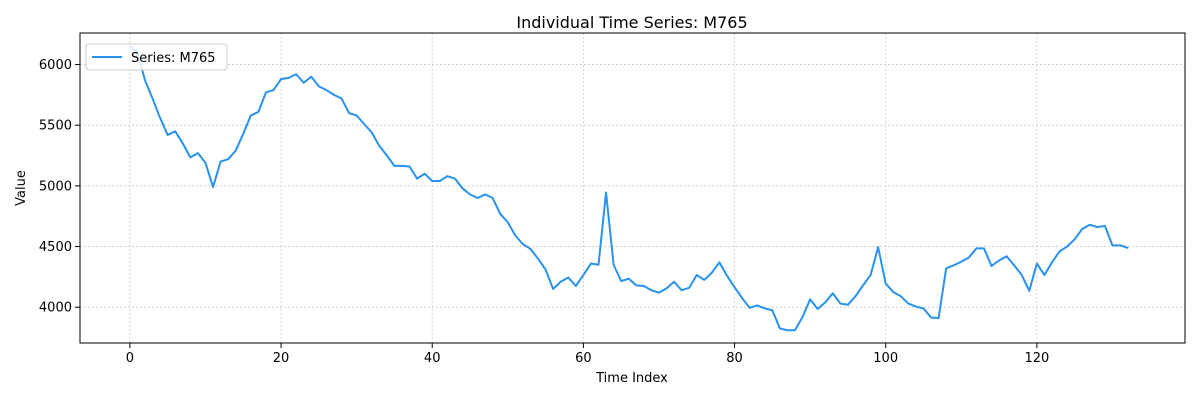 The image size is (1200, 404). Describe the element at coordinates (734, 358) in the screenshot. I see `x-tick-label: 80` at that location.